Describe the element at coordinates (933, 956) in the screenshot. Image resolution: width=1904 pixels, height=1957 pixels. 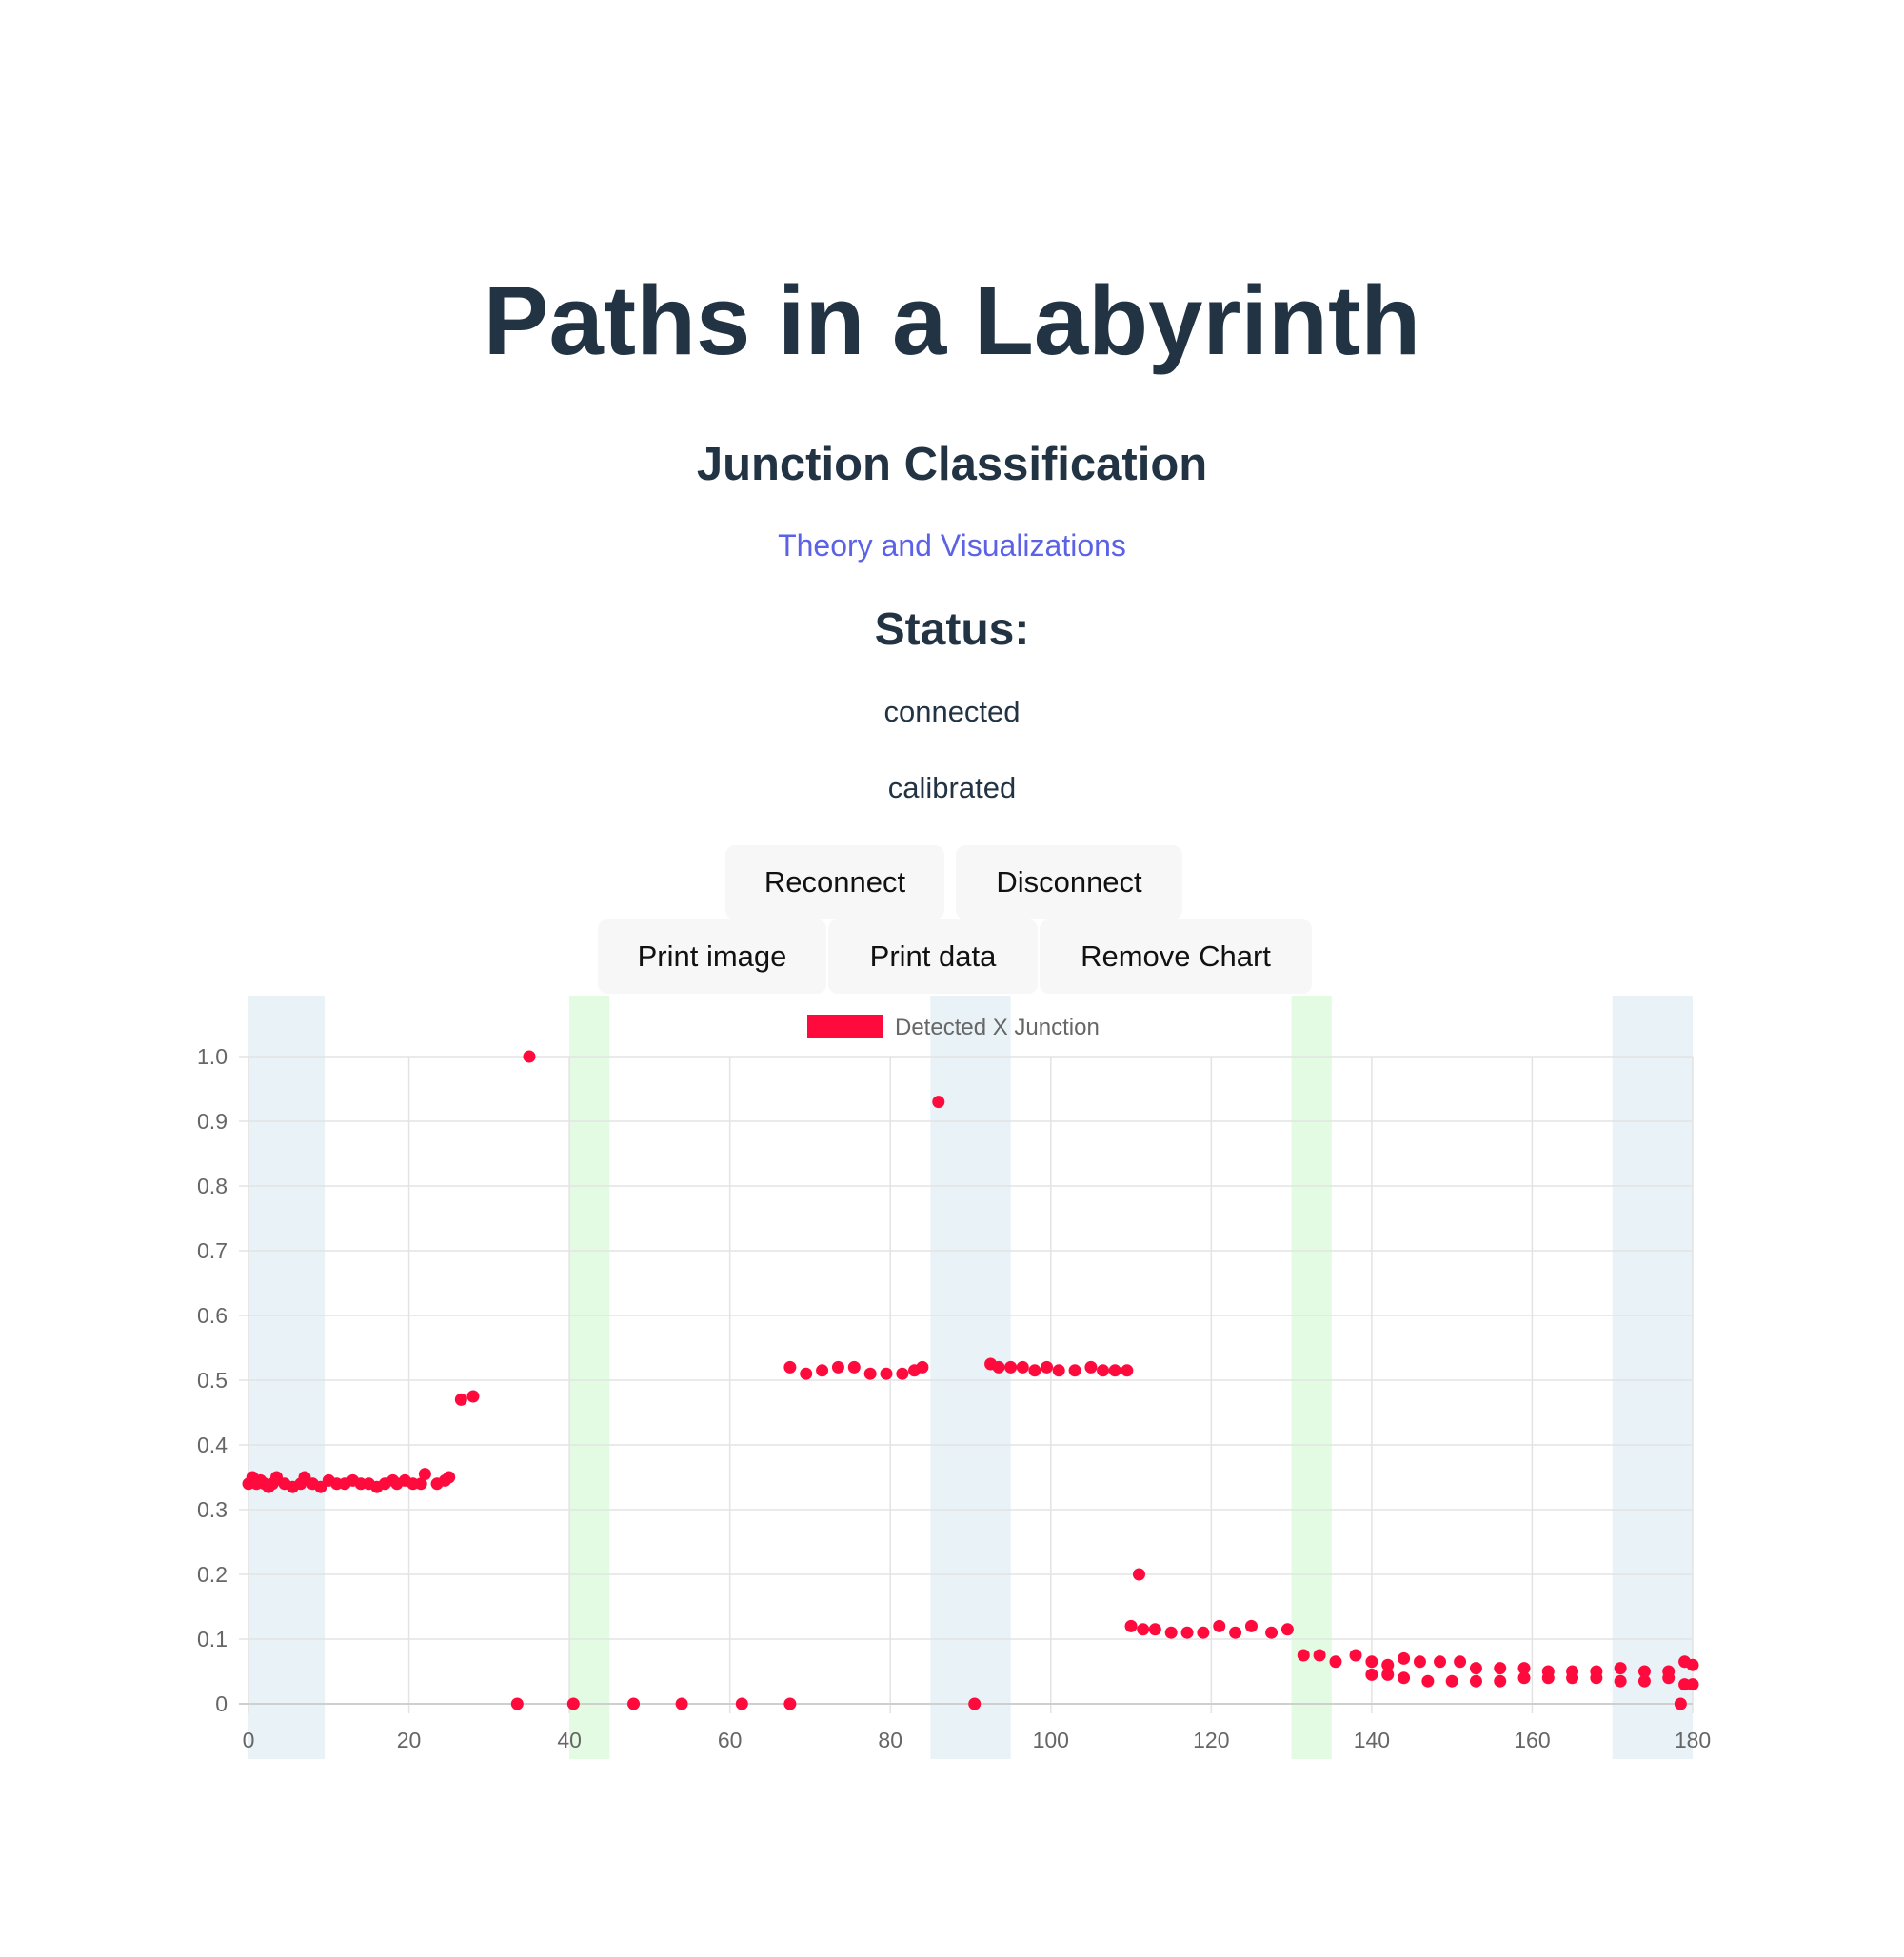
I see `print-data-button: Print data` at that location.